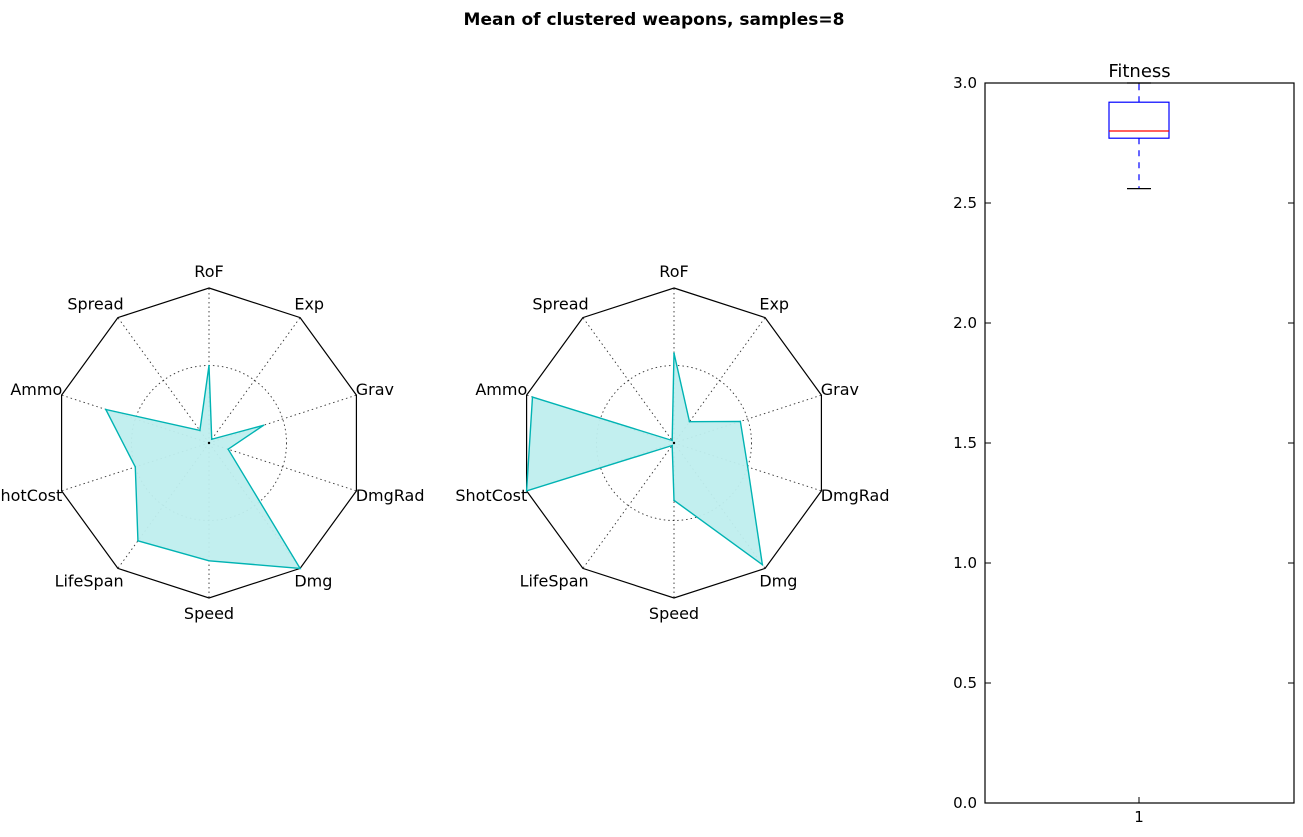 The width and height of the screenshot is (1303, 837). What do you see at coordinates (965, 443) in the screenshot?
I see `y-tick-label: 1.5` at bounding box center [965, 443].